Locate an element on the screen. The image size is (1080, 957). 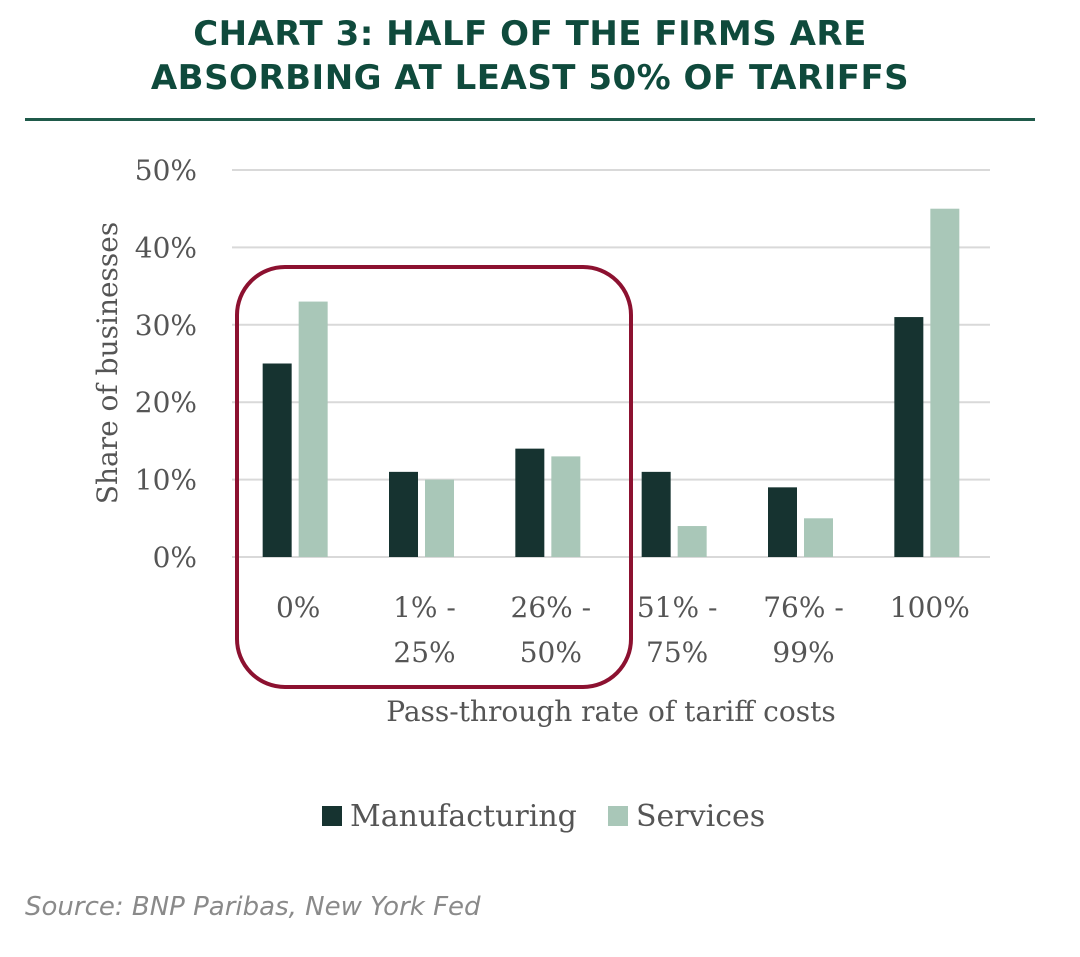
x-tick-label: 51% - is located at coordinates (677, 607).